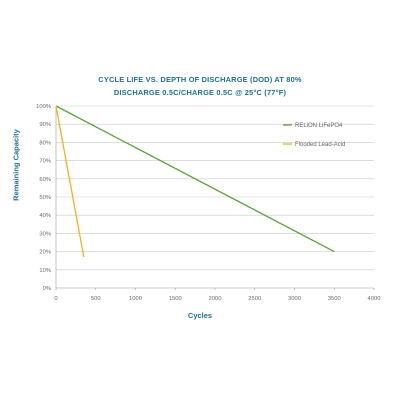  Describe the element at coordinates (96, 299) in the screenshot. I see `x-tick-label: 500` at that location.